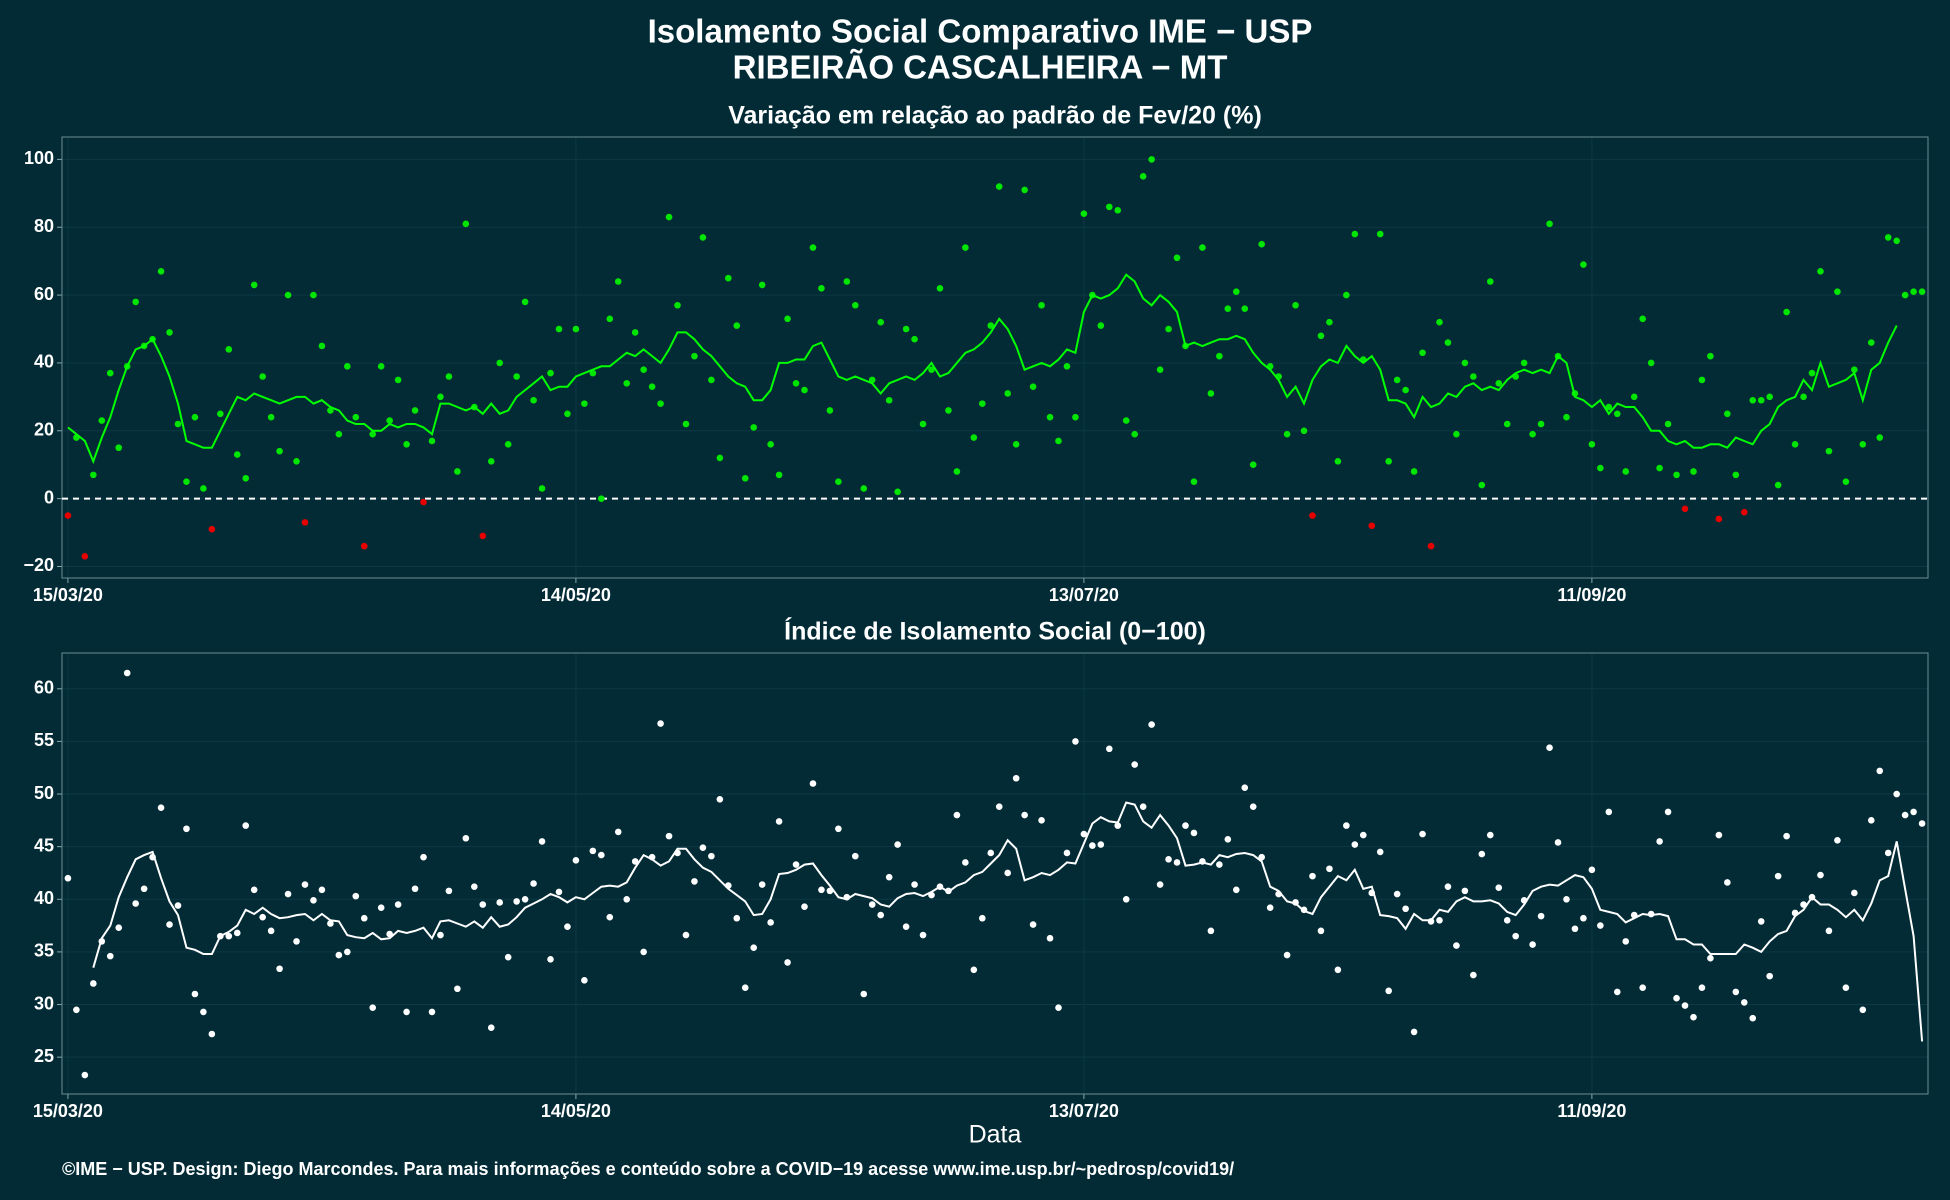 The width and height of the screenshot is (1950, 1200). Describe the element at coordinates (44, 1056) in the screenshot. I see `y-tick-label: 25` at that location.